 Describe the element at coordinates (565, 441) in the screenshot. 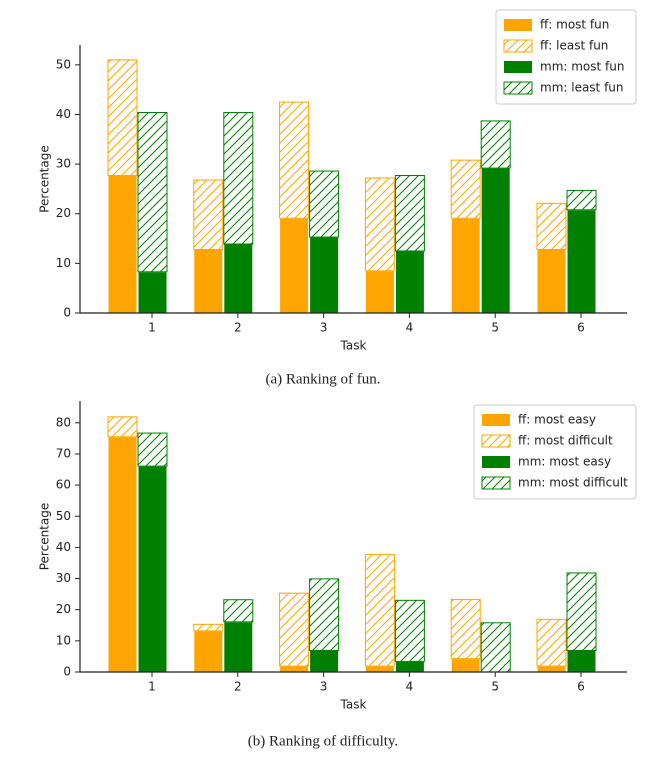

I see `legend-label: ff: most difficult` at that location.